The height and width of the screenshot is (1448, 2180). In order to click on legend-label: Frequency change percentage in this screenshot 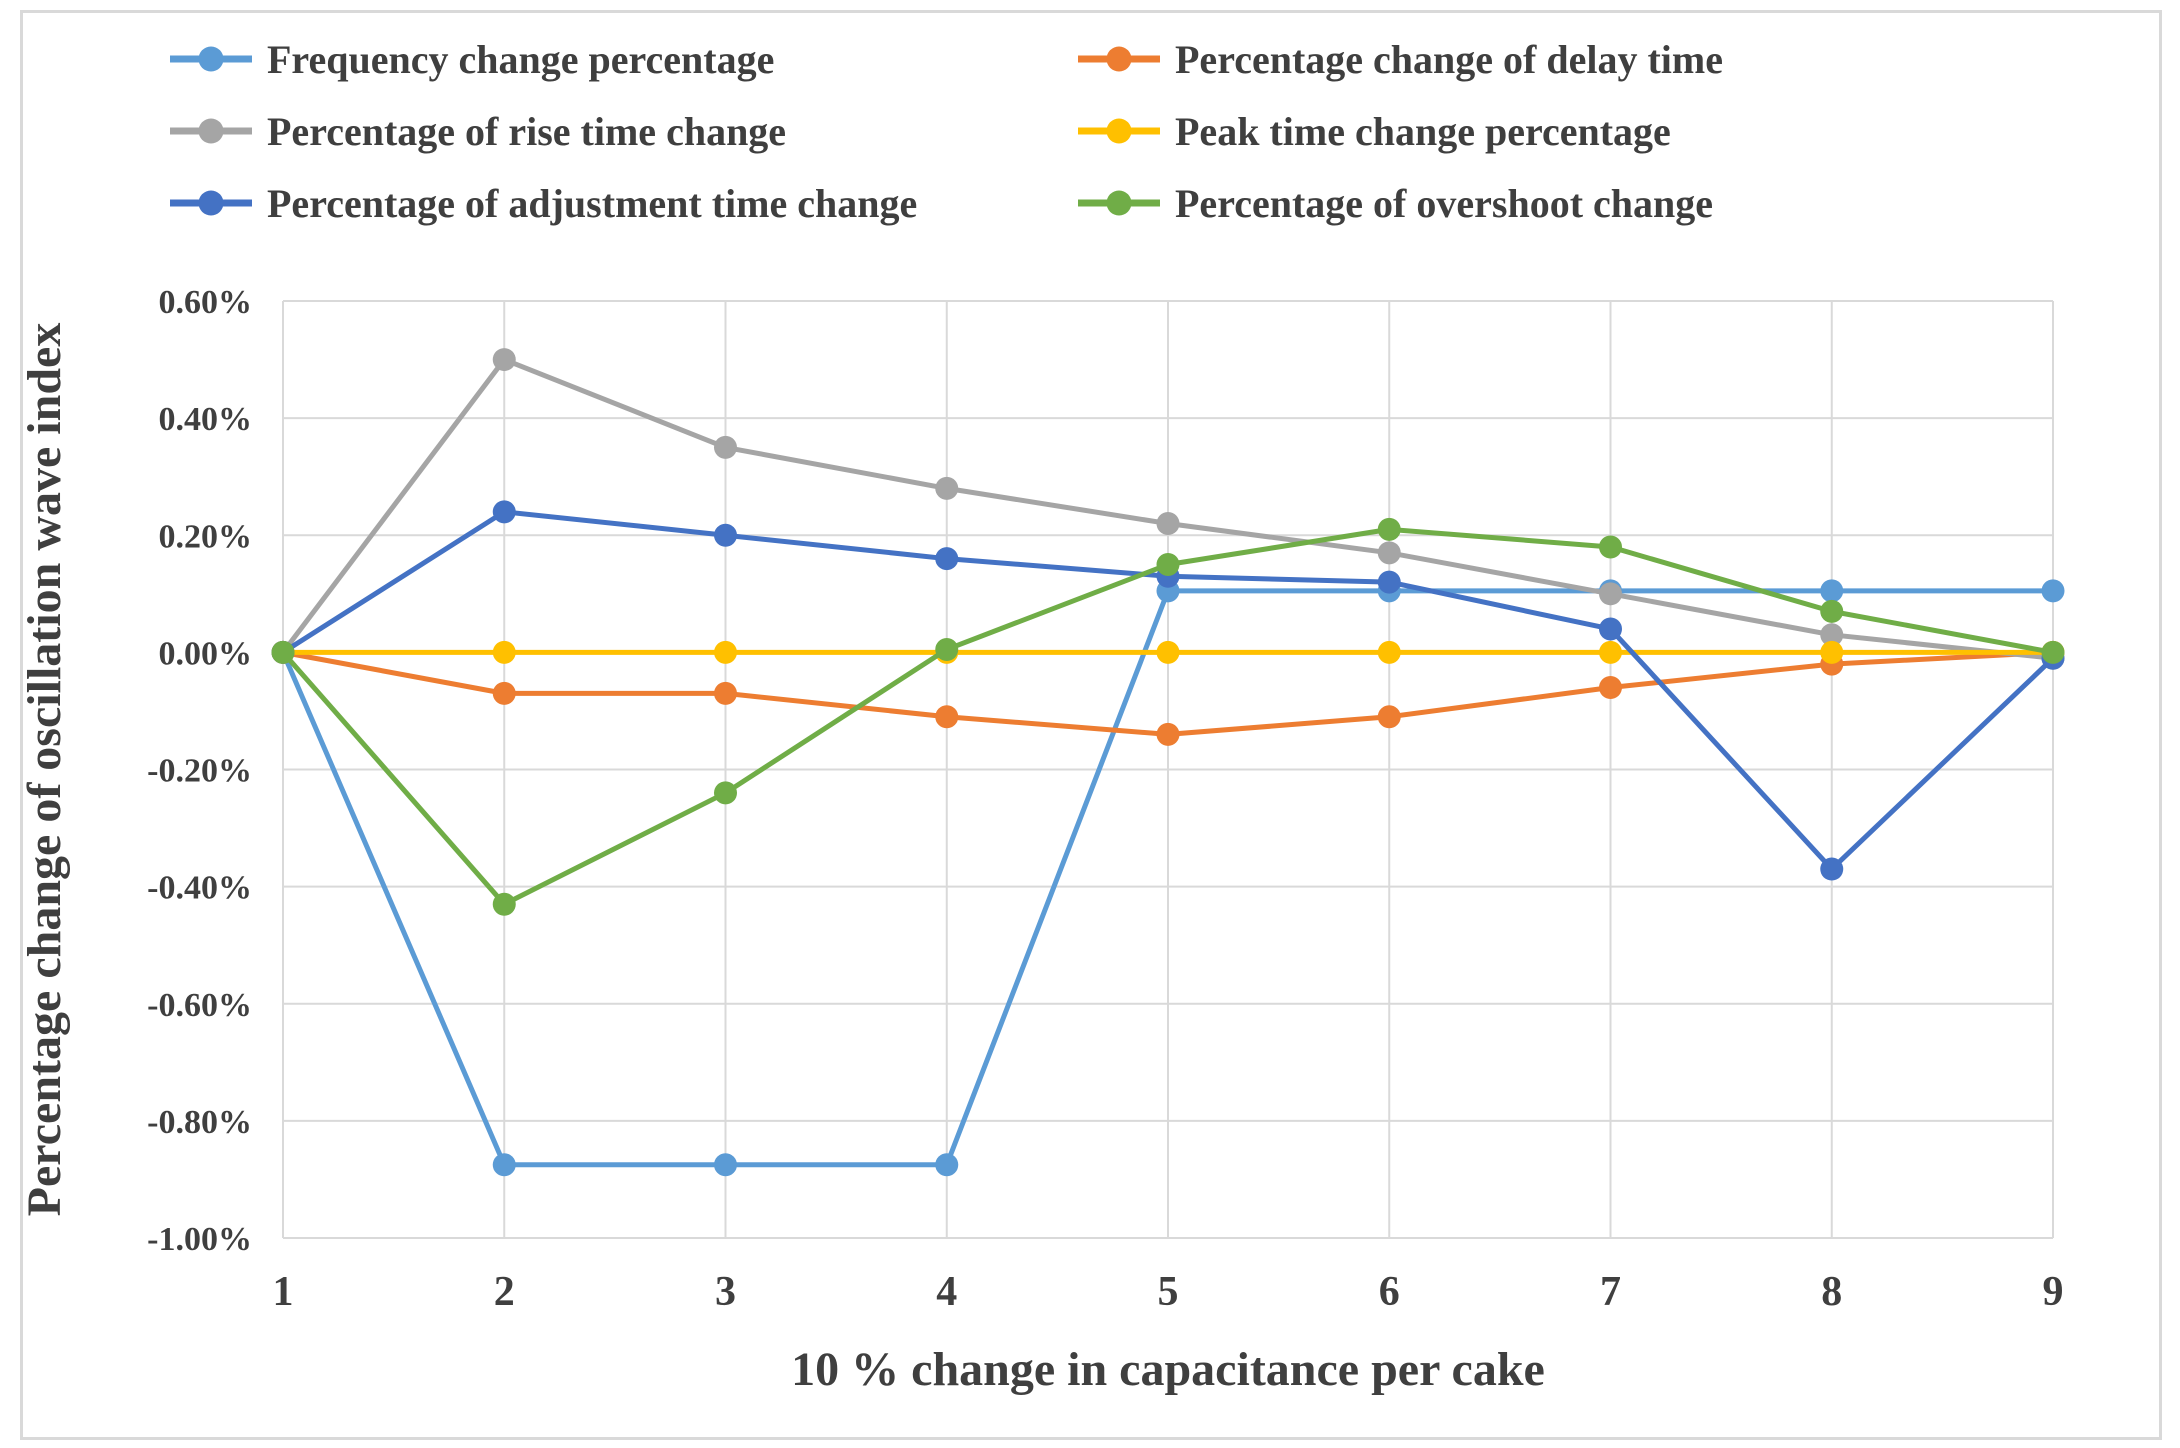, I will do `click(521, 59)`.